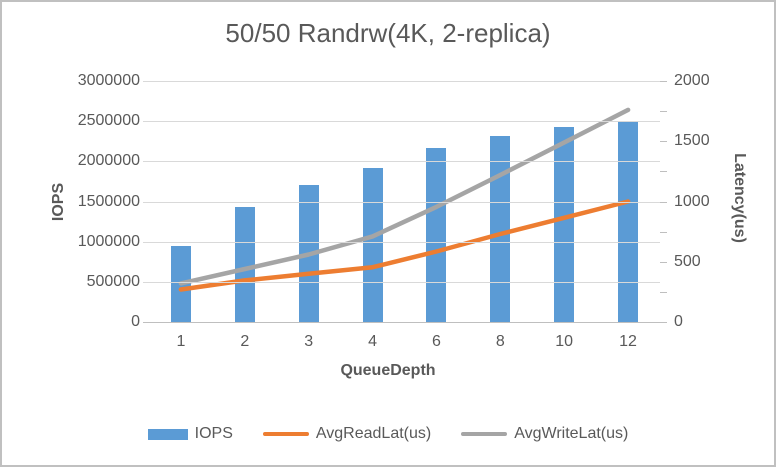 This screenshot has height=467, width=776. I want to click on left-axis-tick-label: 3000000, so click(108, 80).